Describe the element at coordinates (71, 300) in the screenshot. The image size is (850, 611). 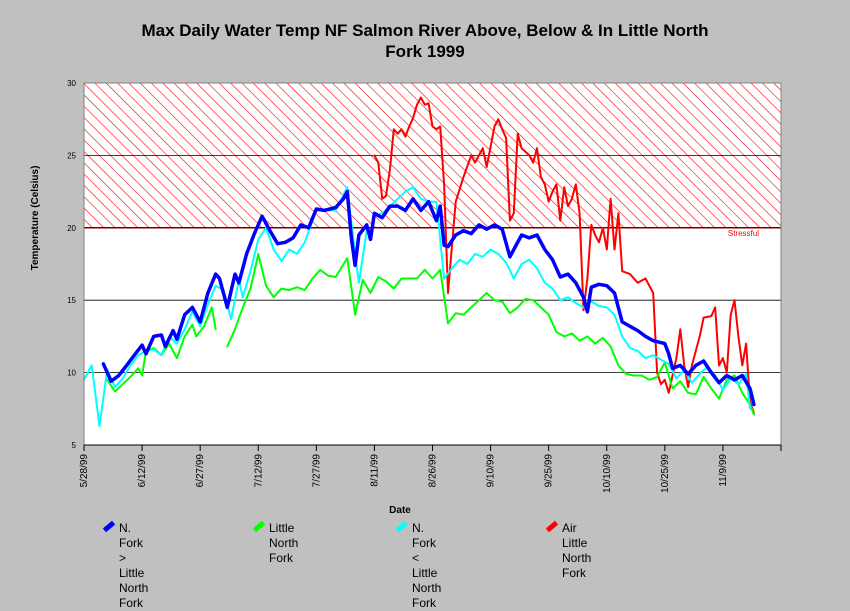
I see `y-tick-label: 15` at that location.